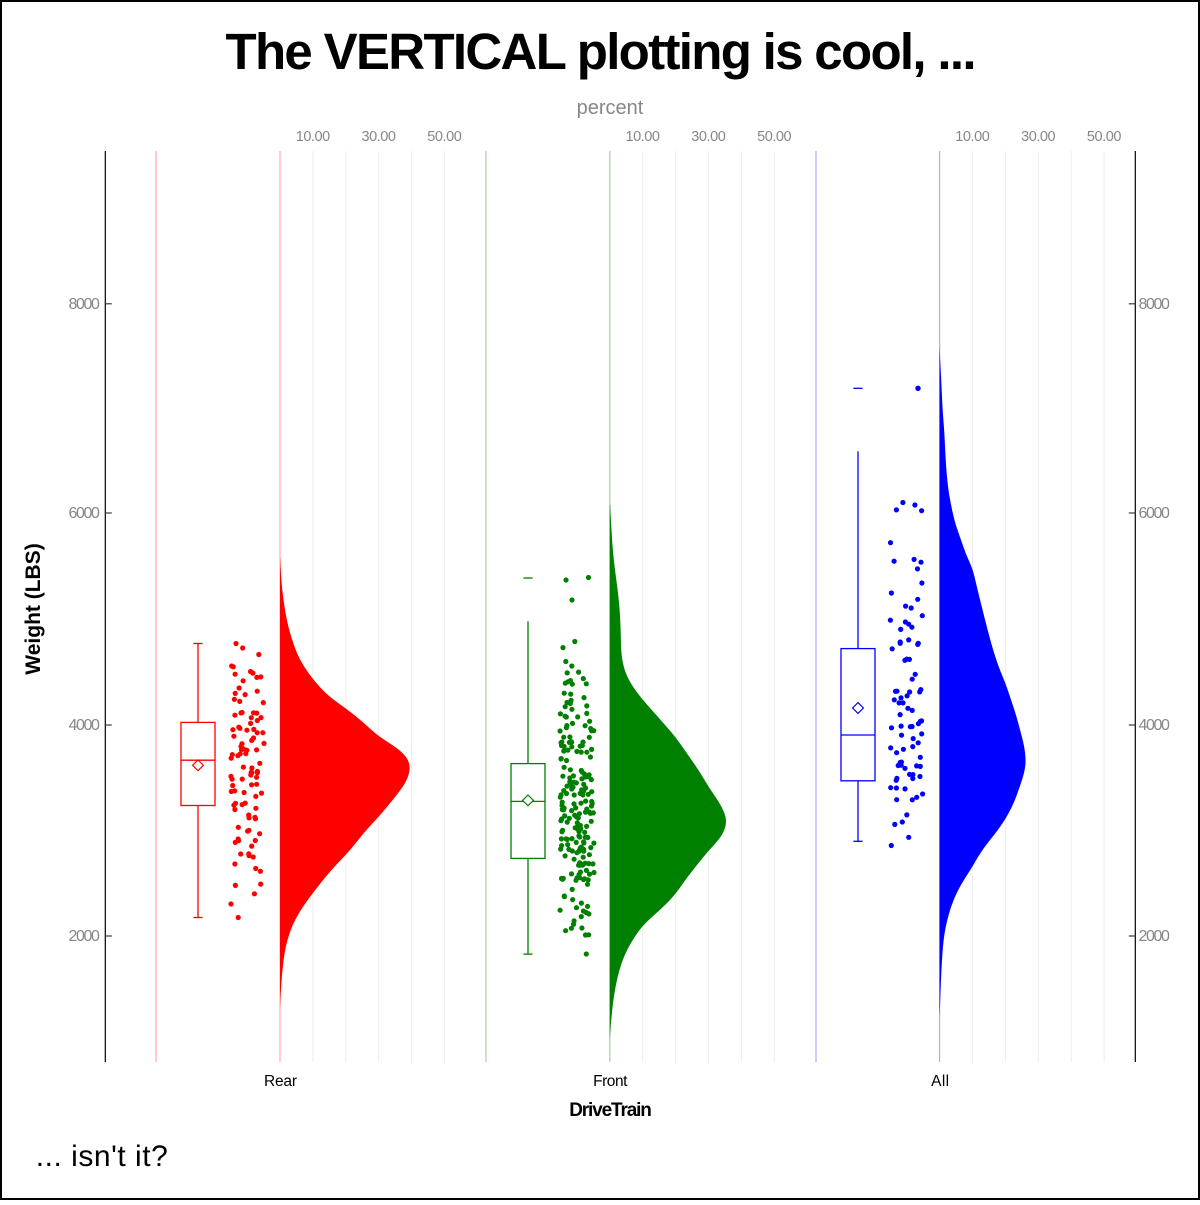  I want to click on svg-text: Rear, so click(280, 1081).